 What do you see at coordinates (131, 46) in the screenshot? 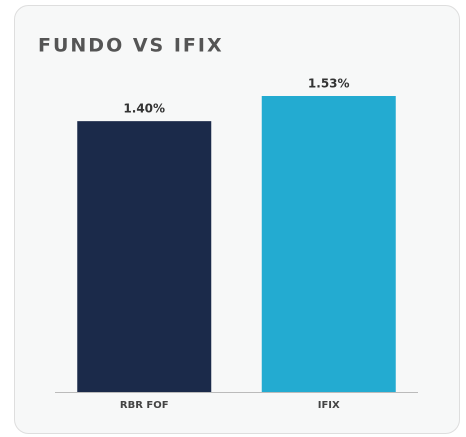
I see `chart-title: FUNDO VS IFIX` at bounding box center [131, 46].